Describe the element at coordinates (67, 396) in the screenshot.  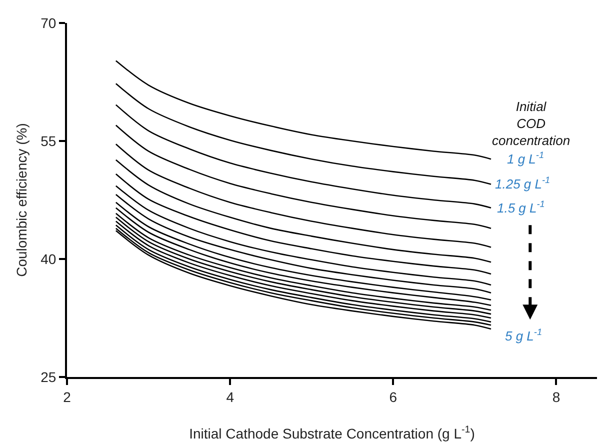
I see `x-tick-label: 2` at that location.